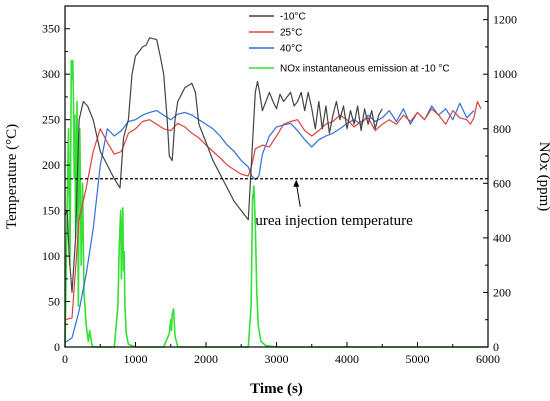 The image size is (550, 401). What do you see at coordinates (418, 359) in the screenshot?
I see `x-tick-label-5: 5000` at bounding box center [418, 359].